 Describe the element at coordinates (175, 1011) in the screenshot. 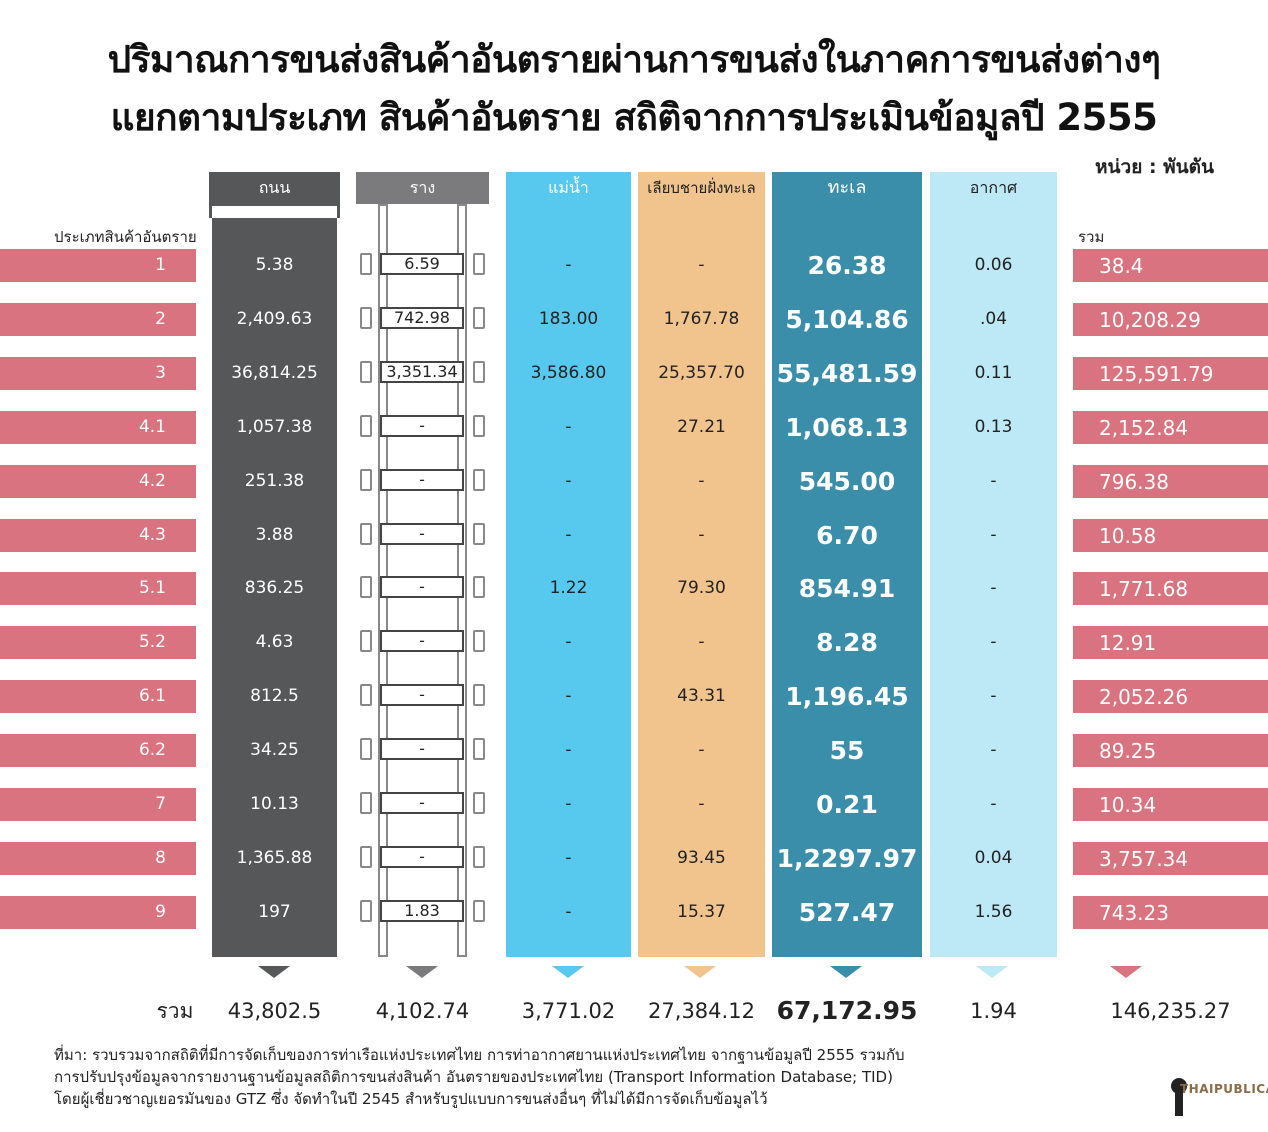

I see `sum-row-label: รวม` at that location.